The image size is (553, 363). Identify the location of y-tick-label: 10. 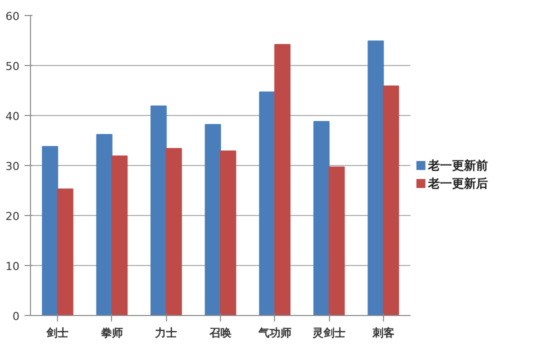
(13, 266).